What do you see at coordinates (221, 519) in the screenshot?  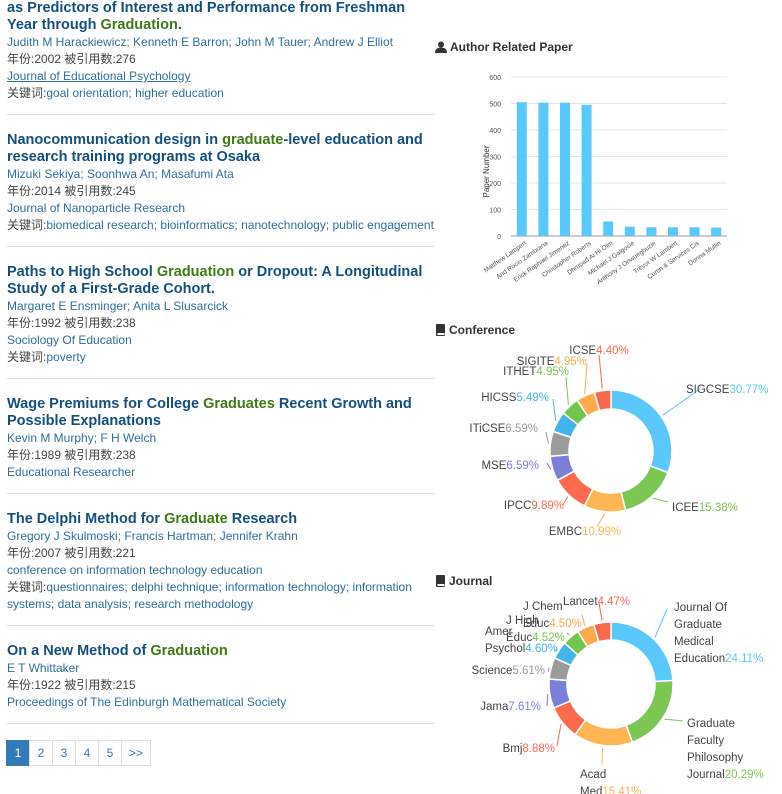 I see `paper-title-link: The Delphi Method for Graduate Research` at bounding box center [221, 519].